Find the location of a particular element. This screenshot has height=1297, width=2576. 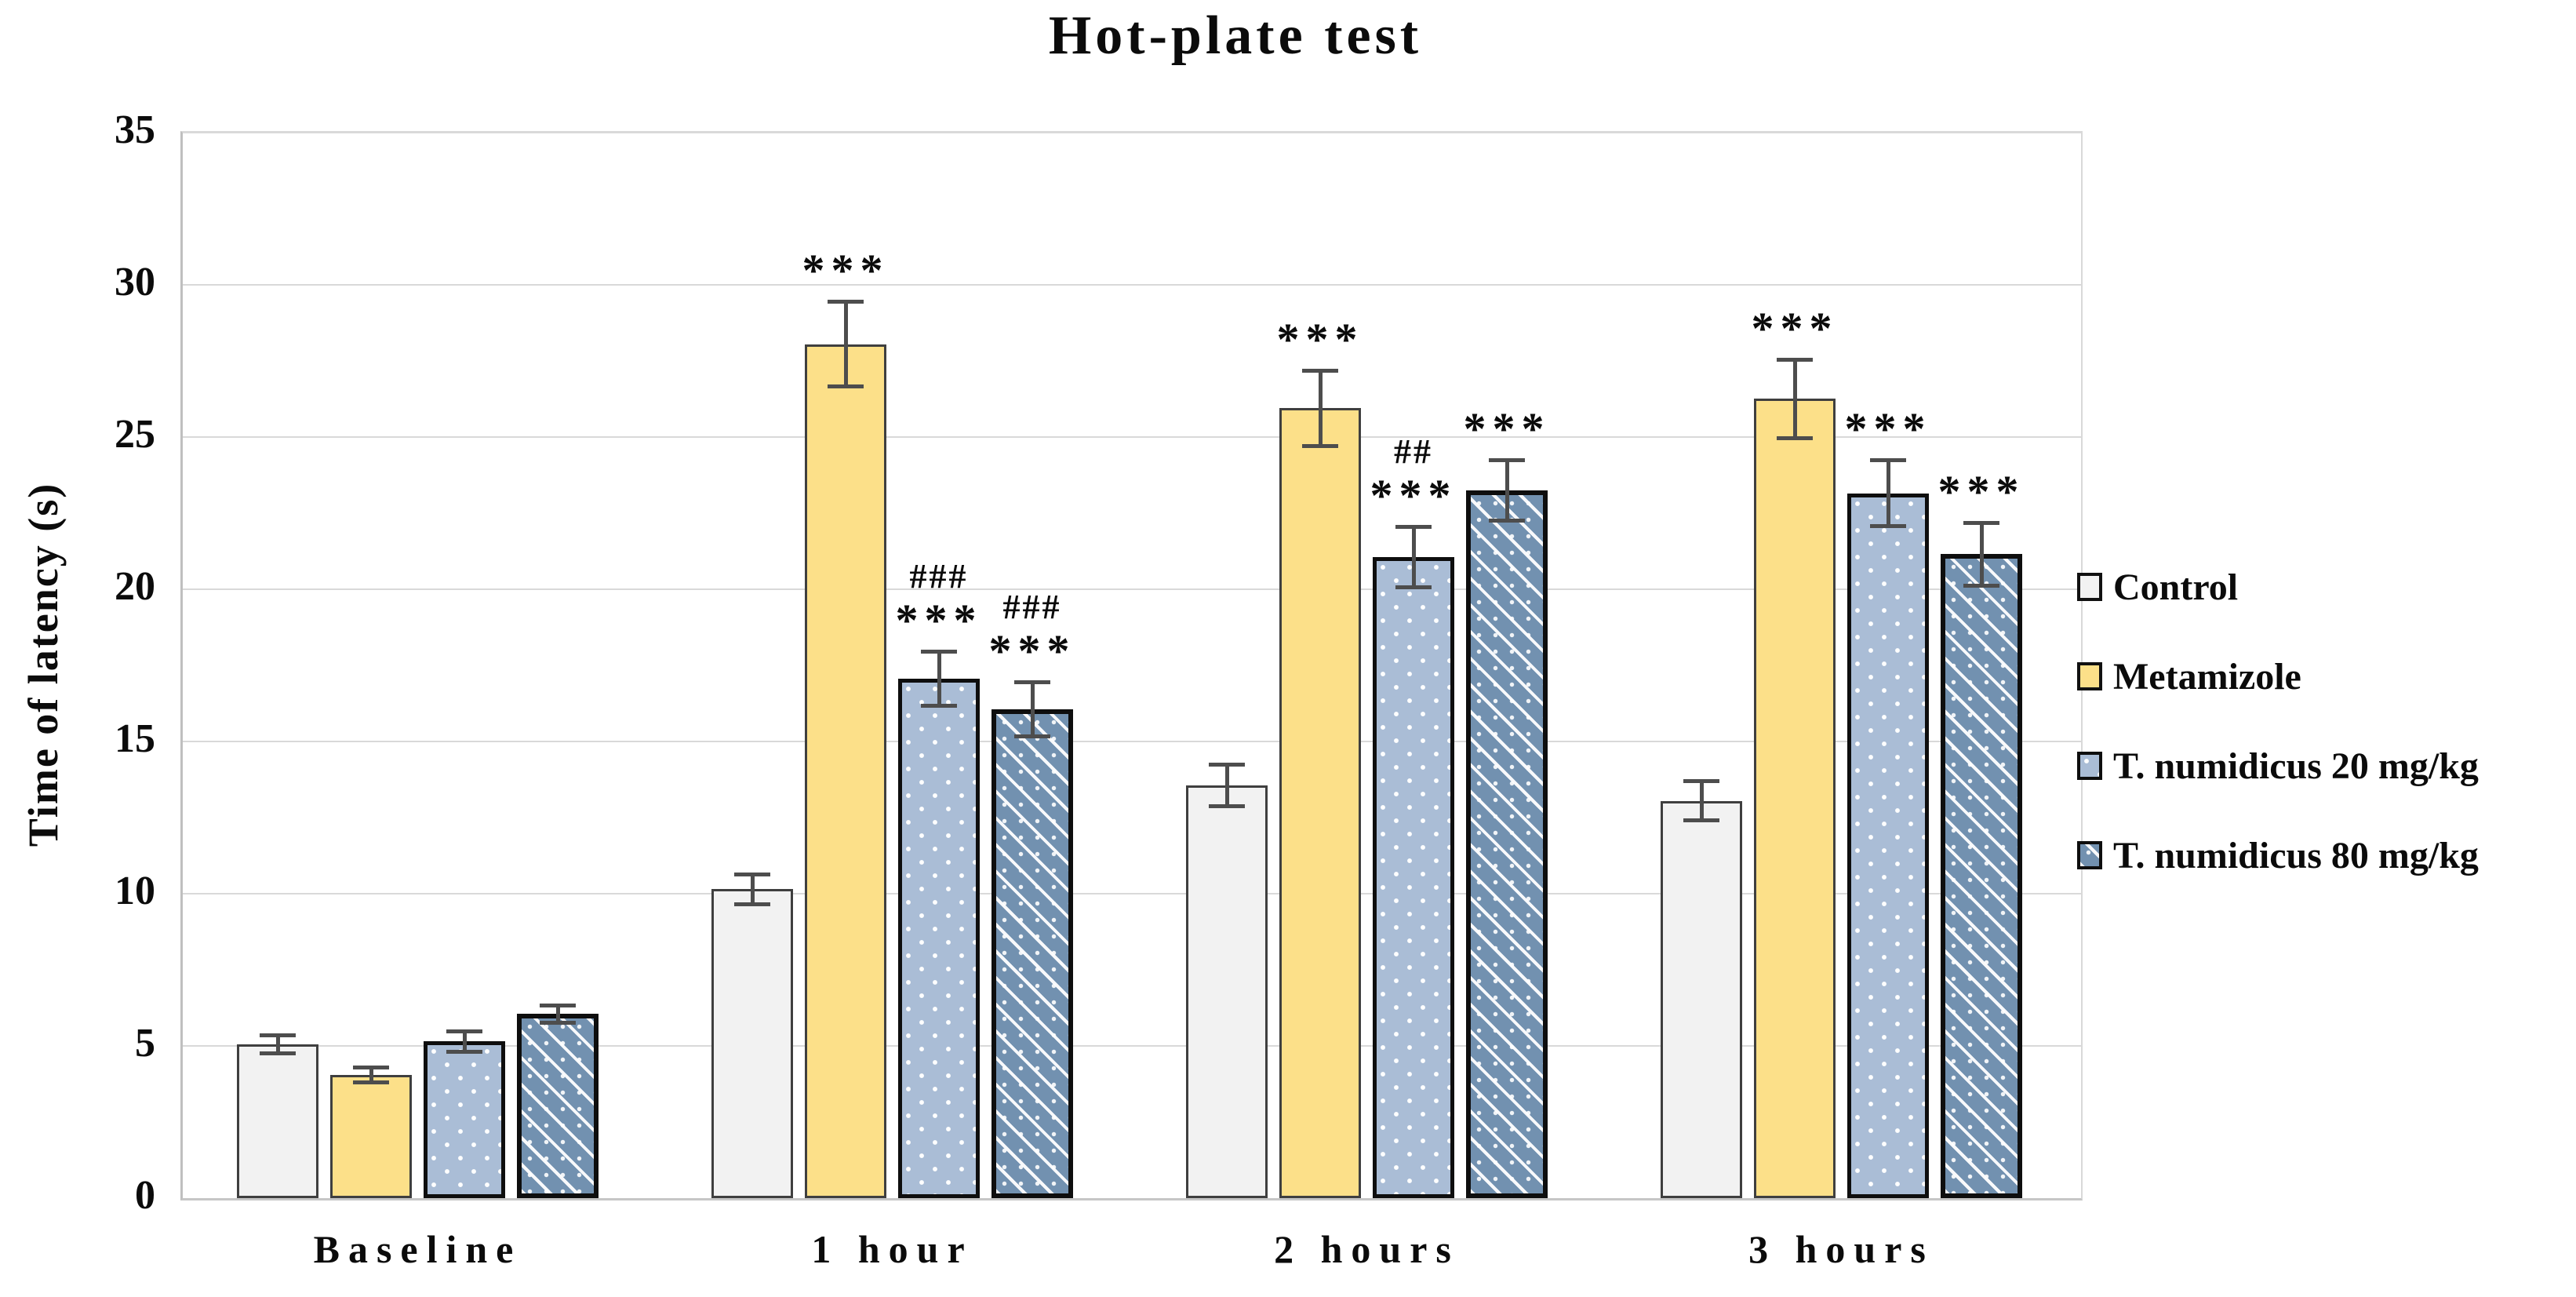

error-bar-control-1-hour is located at coordinates (752, 889).